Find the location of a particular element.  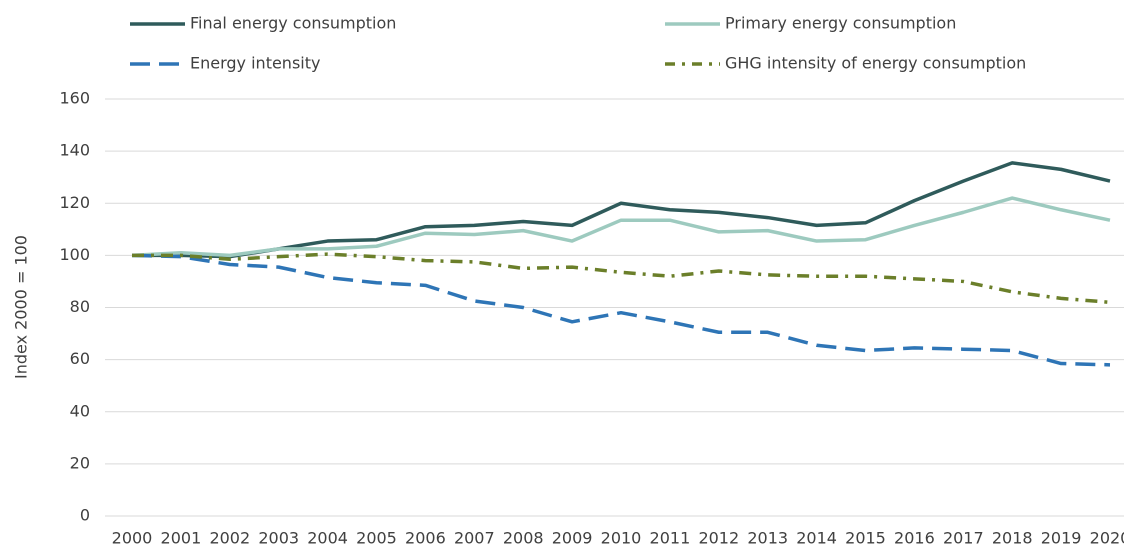

y-tick-label: 80 is located at coordinates (80, 306).